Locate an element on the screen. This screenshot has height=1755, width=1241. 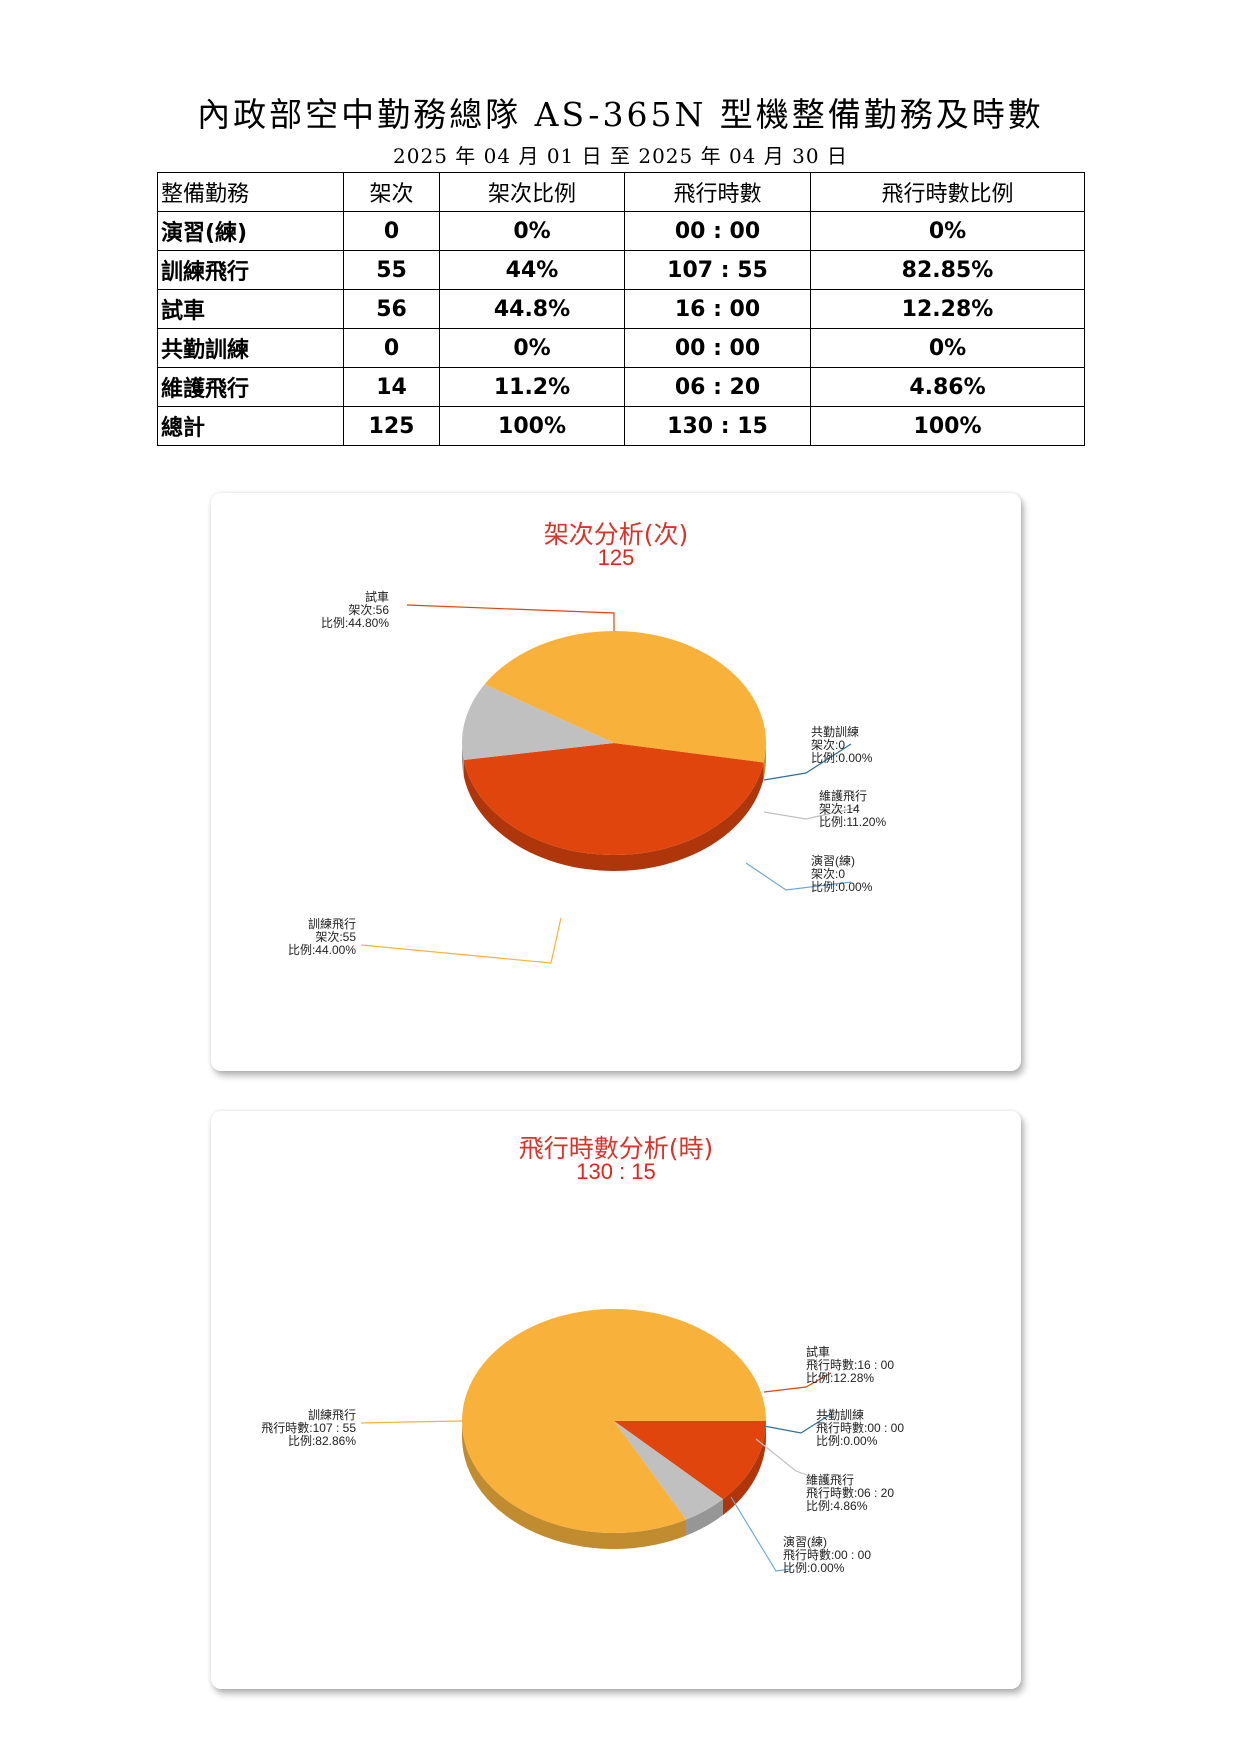
pie-label-line: 架次:14 is located at coordinates (839, 809).